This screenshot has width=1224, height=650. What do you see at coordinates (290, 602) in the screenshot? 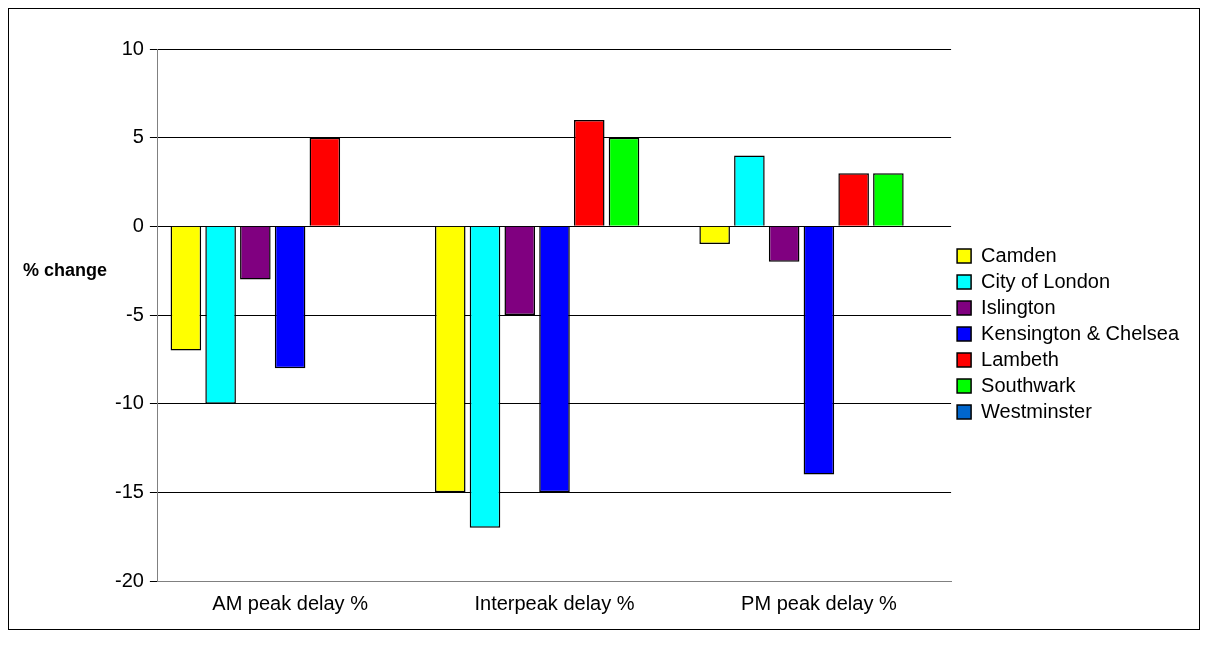
I see `x-tick-label: AM peak delay %` at bounding box center [290, 602].